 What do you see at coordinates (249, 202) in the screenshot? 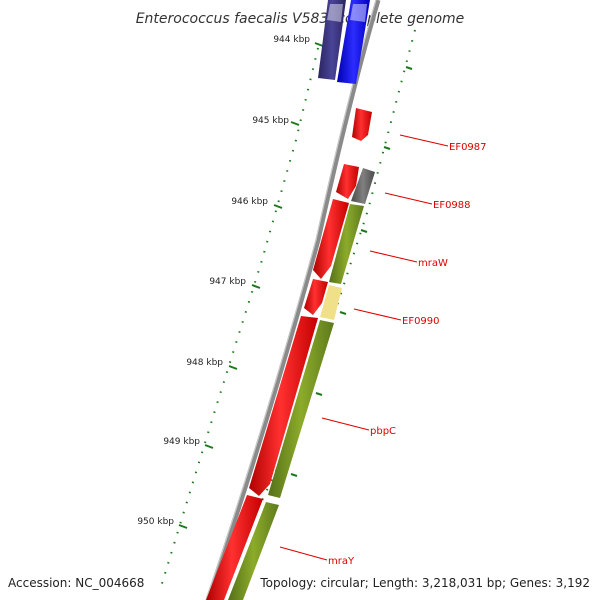
I see `kbp-label: 946 kbp` at bounding box center [249, 202].